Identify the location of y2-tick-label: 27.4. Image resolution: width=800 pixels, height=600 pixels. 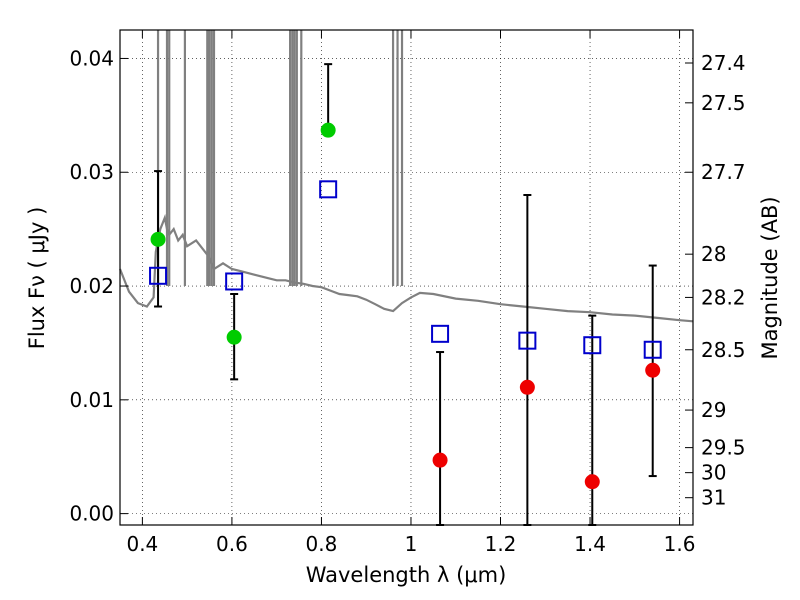
(723, 63).